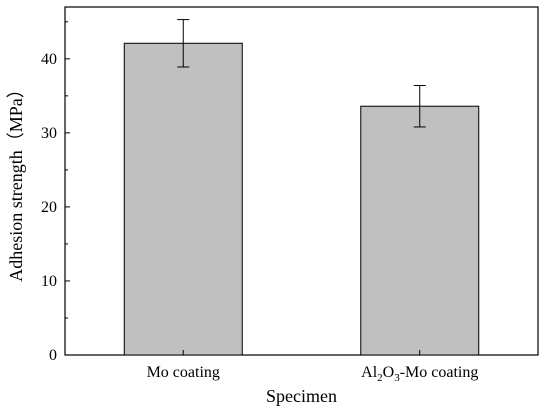  Describe the element at coordinates (53, 355) in the screenshot. I see `y-tick-label: 0` at that location.